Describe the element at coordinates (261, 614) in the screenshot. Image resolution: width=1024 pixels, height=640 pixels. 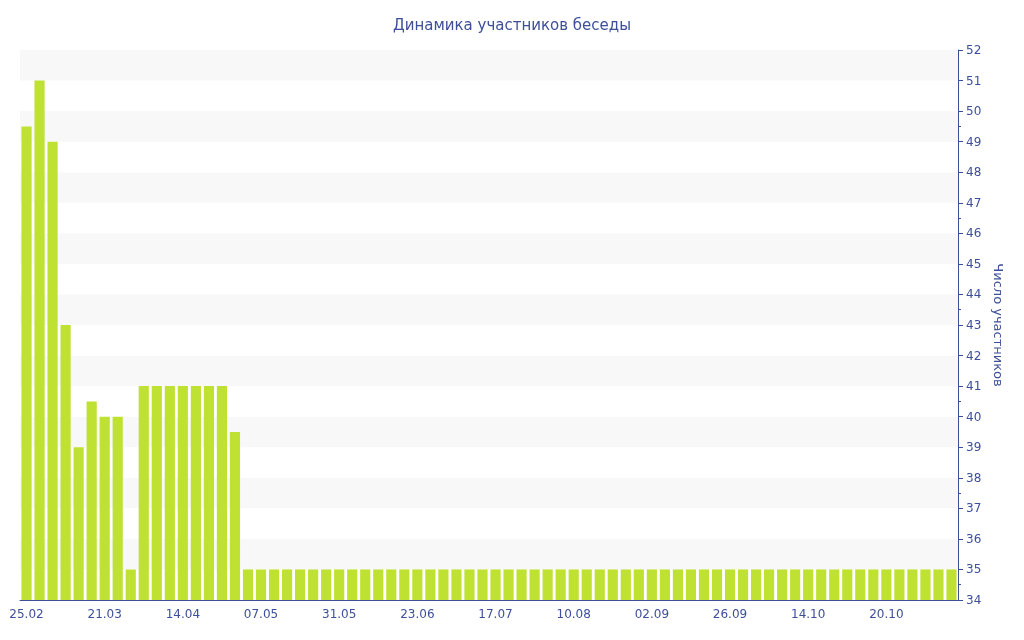
I see `x-tick-label: 07.05` at that location.